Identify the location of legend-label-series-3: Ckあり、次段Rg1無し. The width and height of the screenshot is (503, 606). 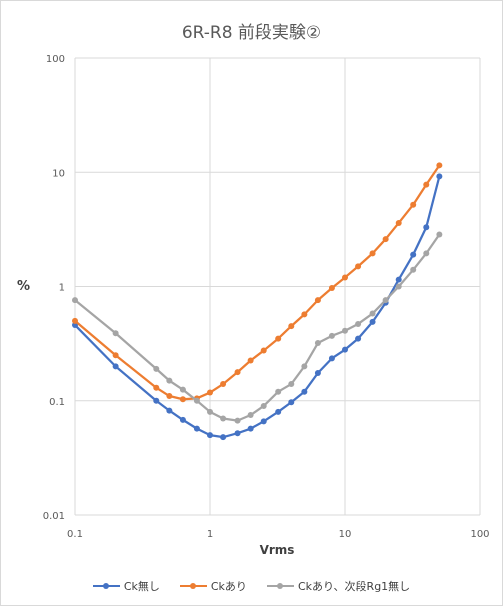
(354, 586).